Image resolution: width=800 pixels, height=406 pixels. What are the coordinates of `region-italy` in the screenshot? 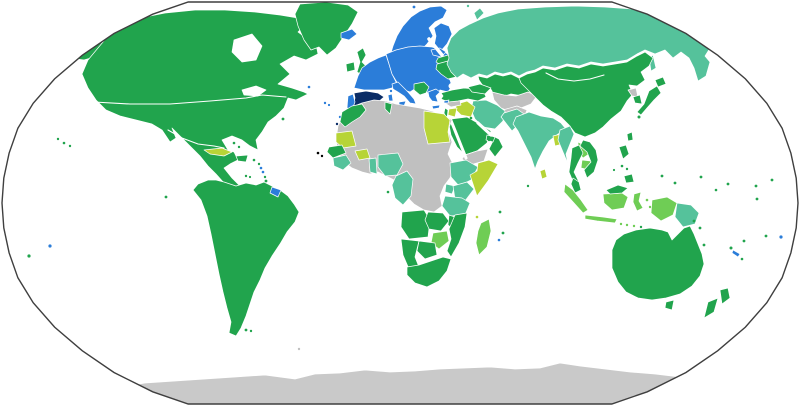 It's located at (404, 93).